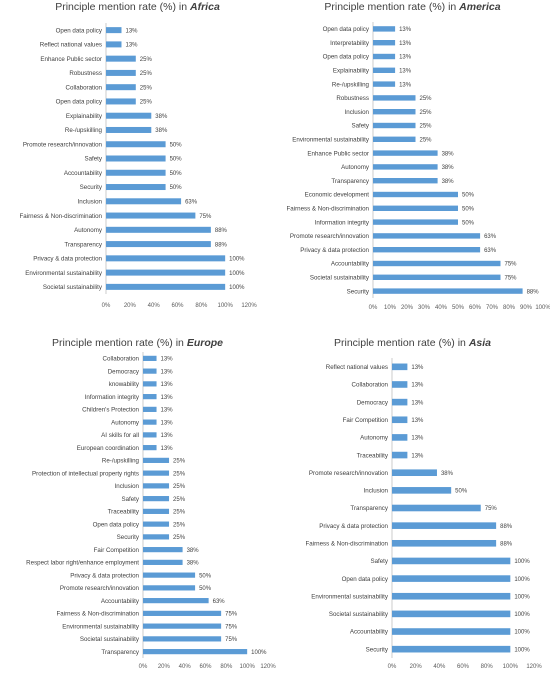 Image resolution: width=550 pixels, height=673 pixels. Describe the element at coordinates (390, 308) in the screenshot. I see `x-tick-label: 10%` at that location.